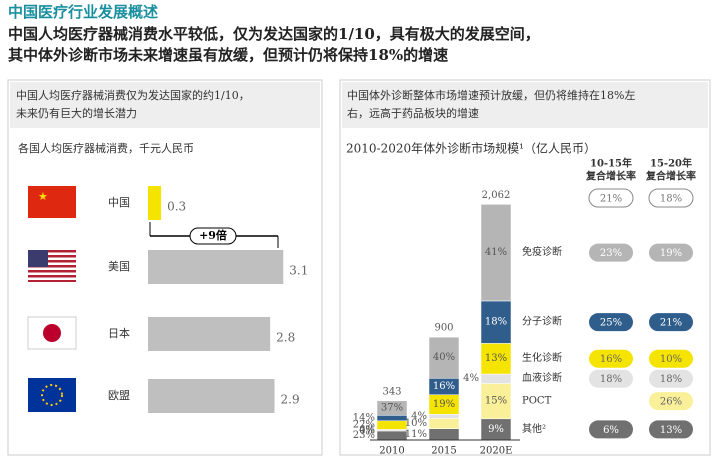 The width and height of the screenshot is (716, 461). Describe the element at coordinates (106, 148) in the screenshot. I see `chart-title: 各国人均医疗器械消费，千元人民币` at that location.